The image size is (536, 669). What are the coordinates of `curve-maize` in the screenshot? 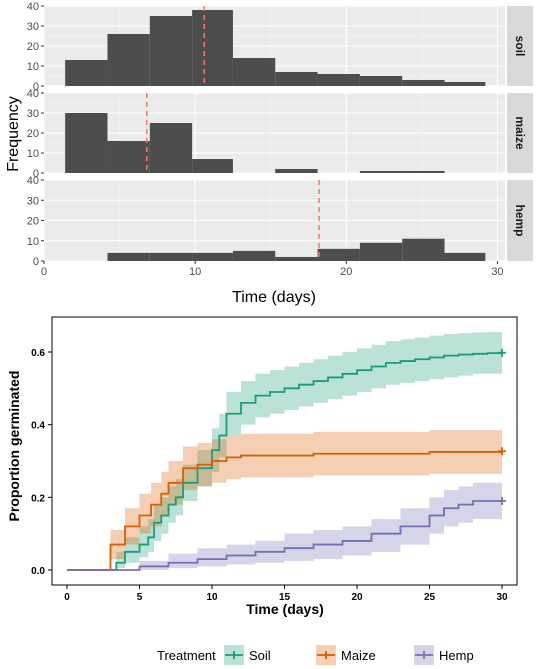 It's located at (285, 511).